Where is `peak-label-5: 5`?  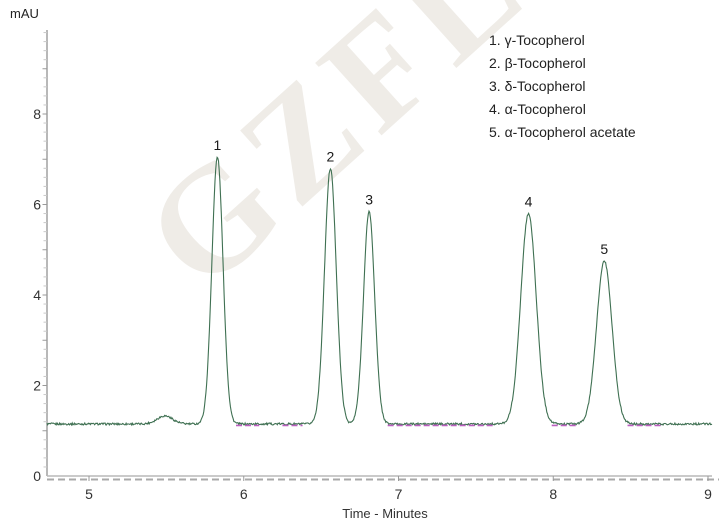 peak-label-5: 5 is located at coordinates (604, 249).